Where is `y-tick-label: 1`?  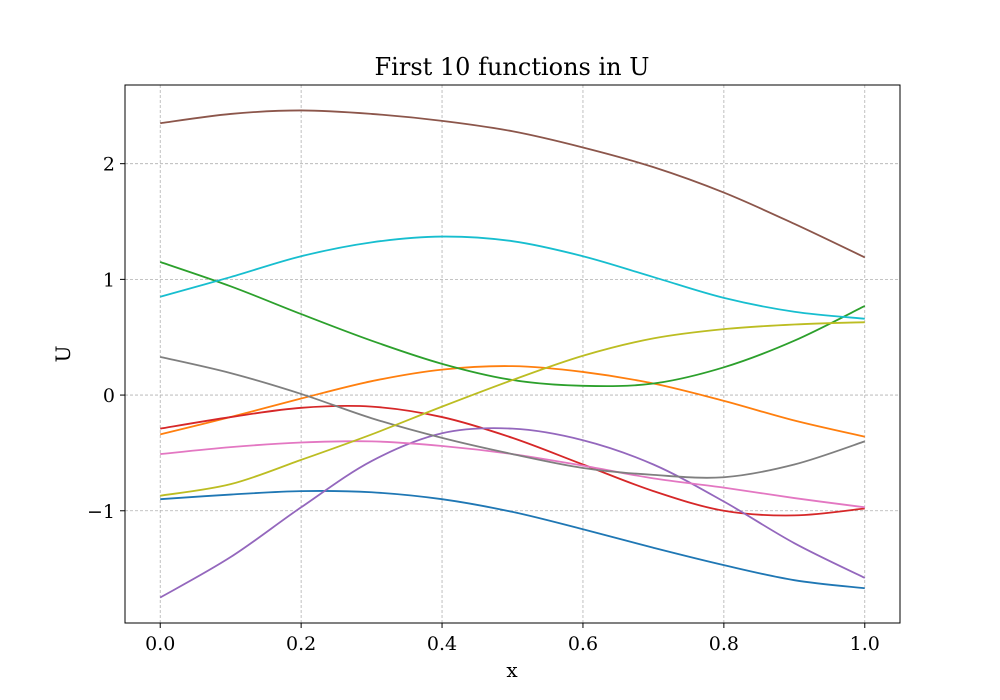 y-tick-label: 1 is located at coordinates (109, 280).